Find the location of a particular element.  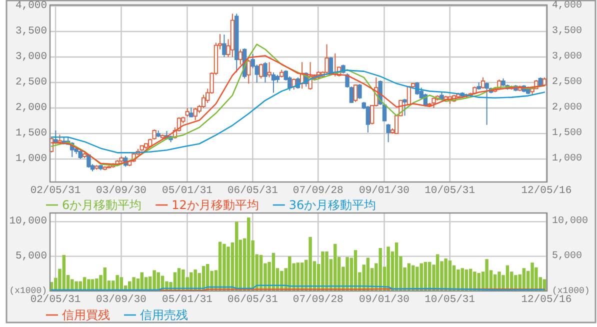

y-tick-label: 4,000 is located at coordinates (31, 6).